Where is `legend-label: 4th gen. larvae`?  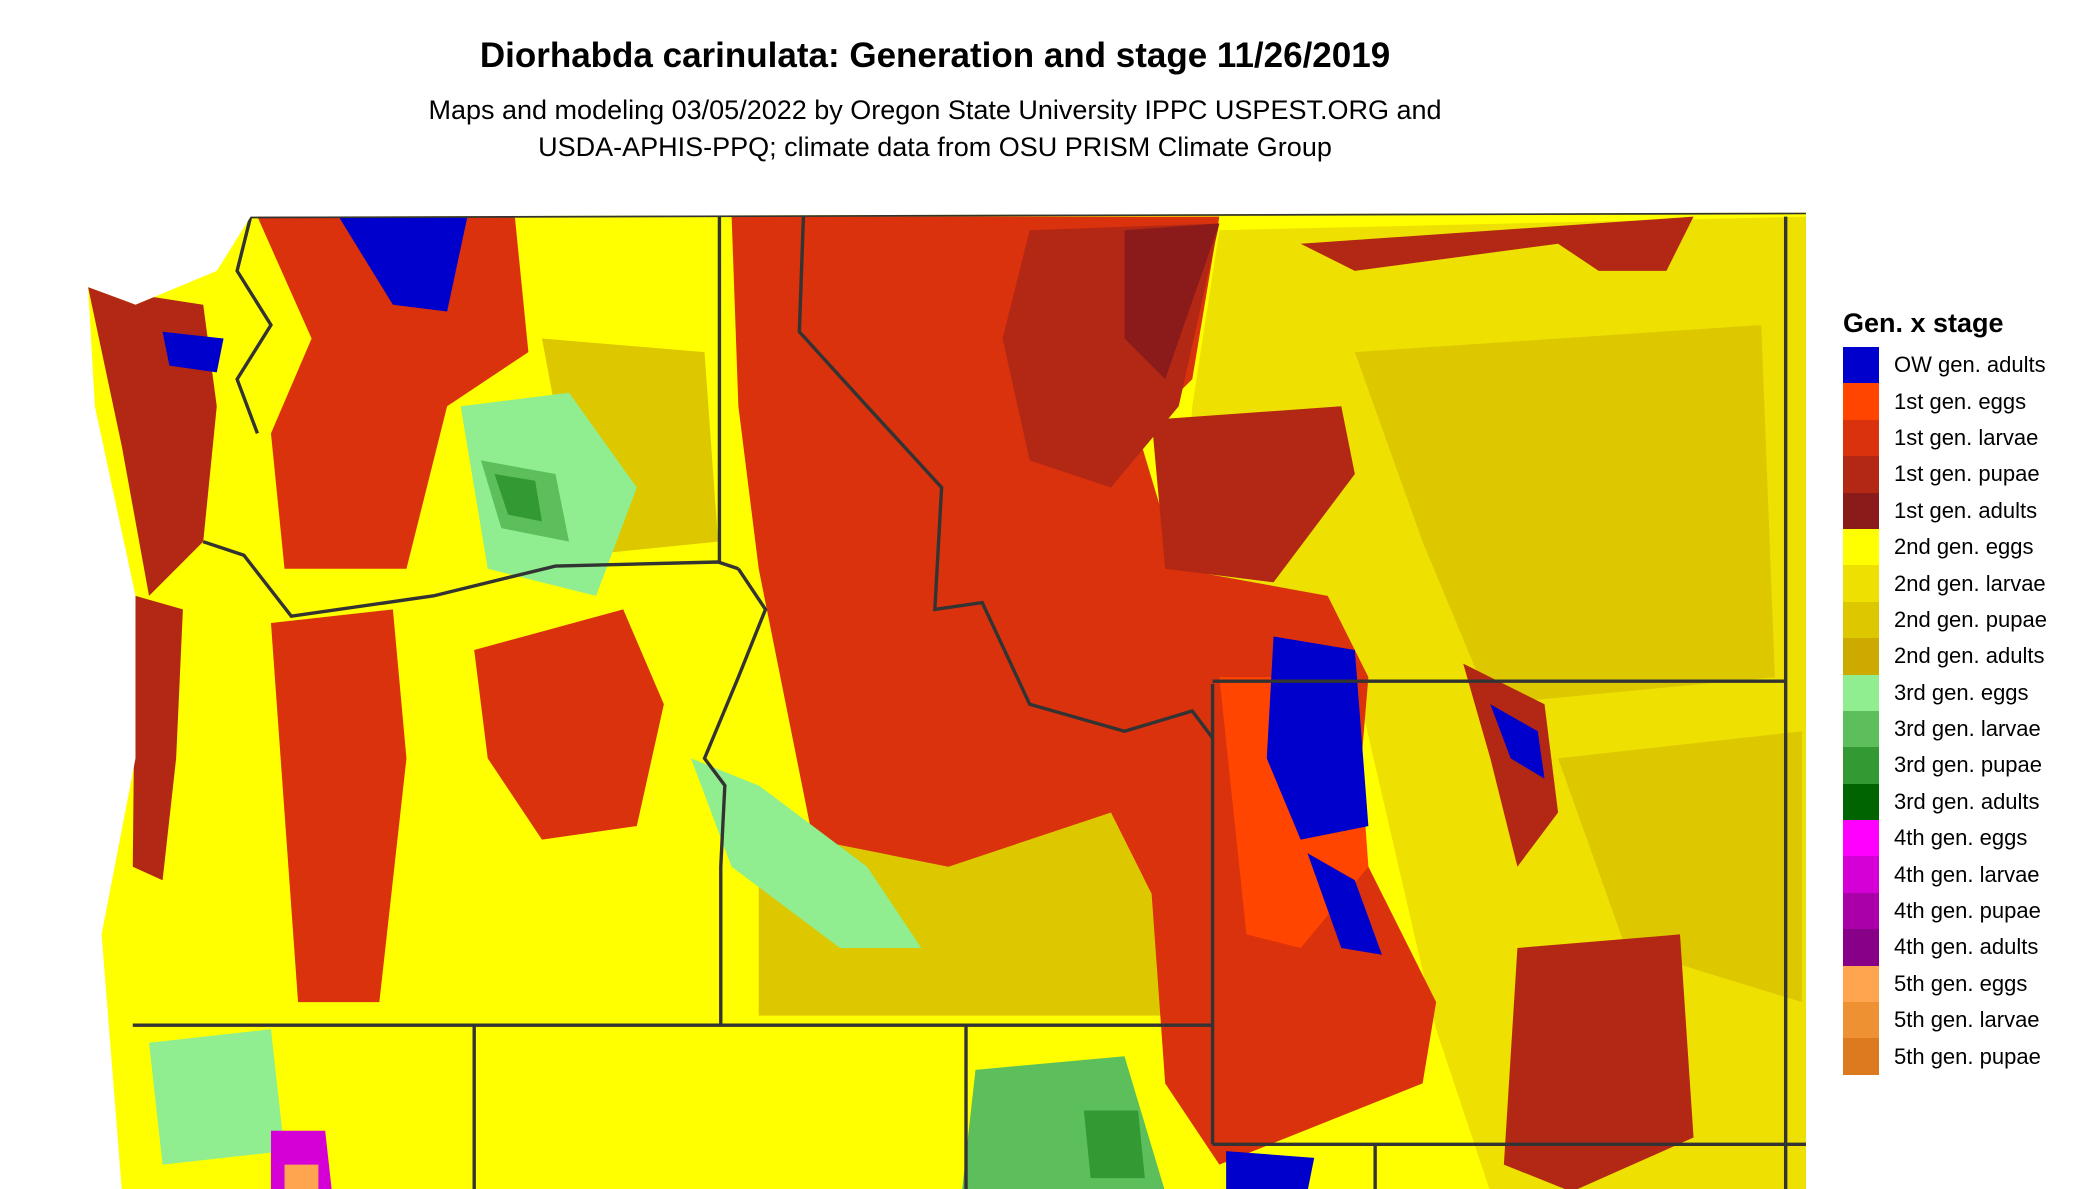 legend-label: 4th gen. larvae is located at coordinates (1967, 874).